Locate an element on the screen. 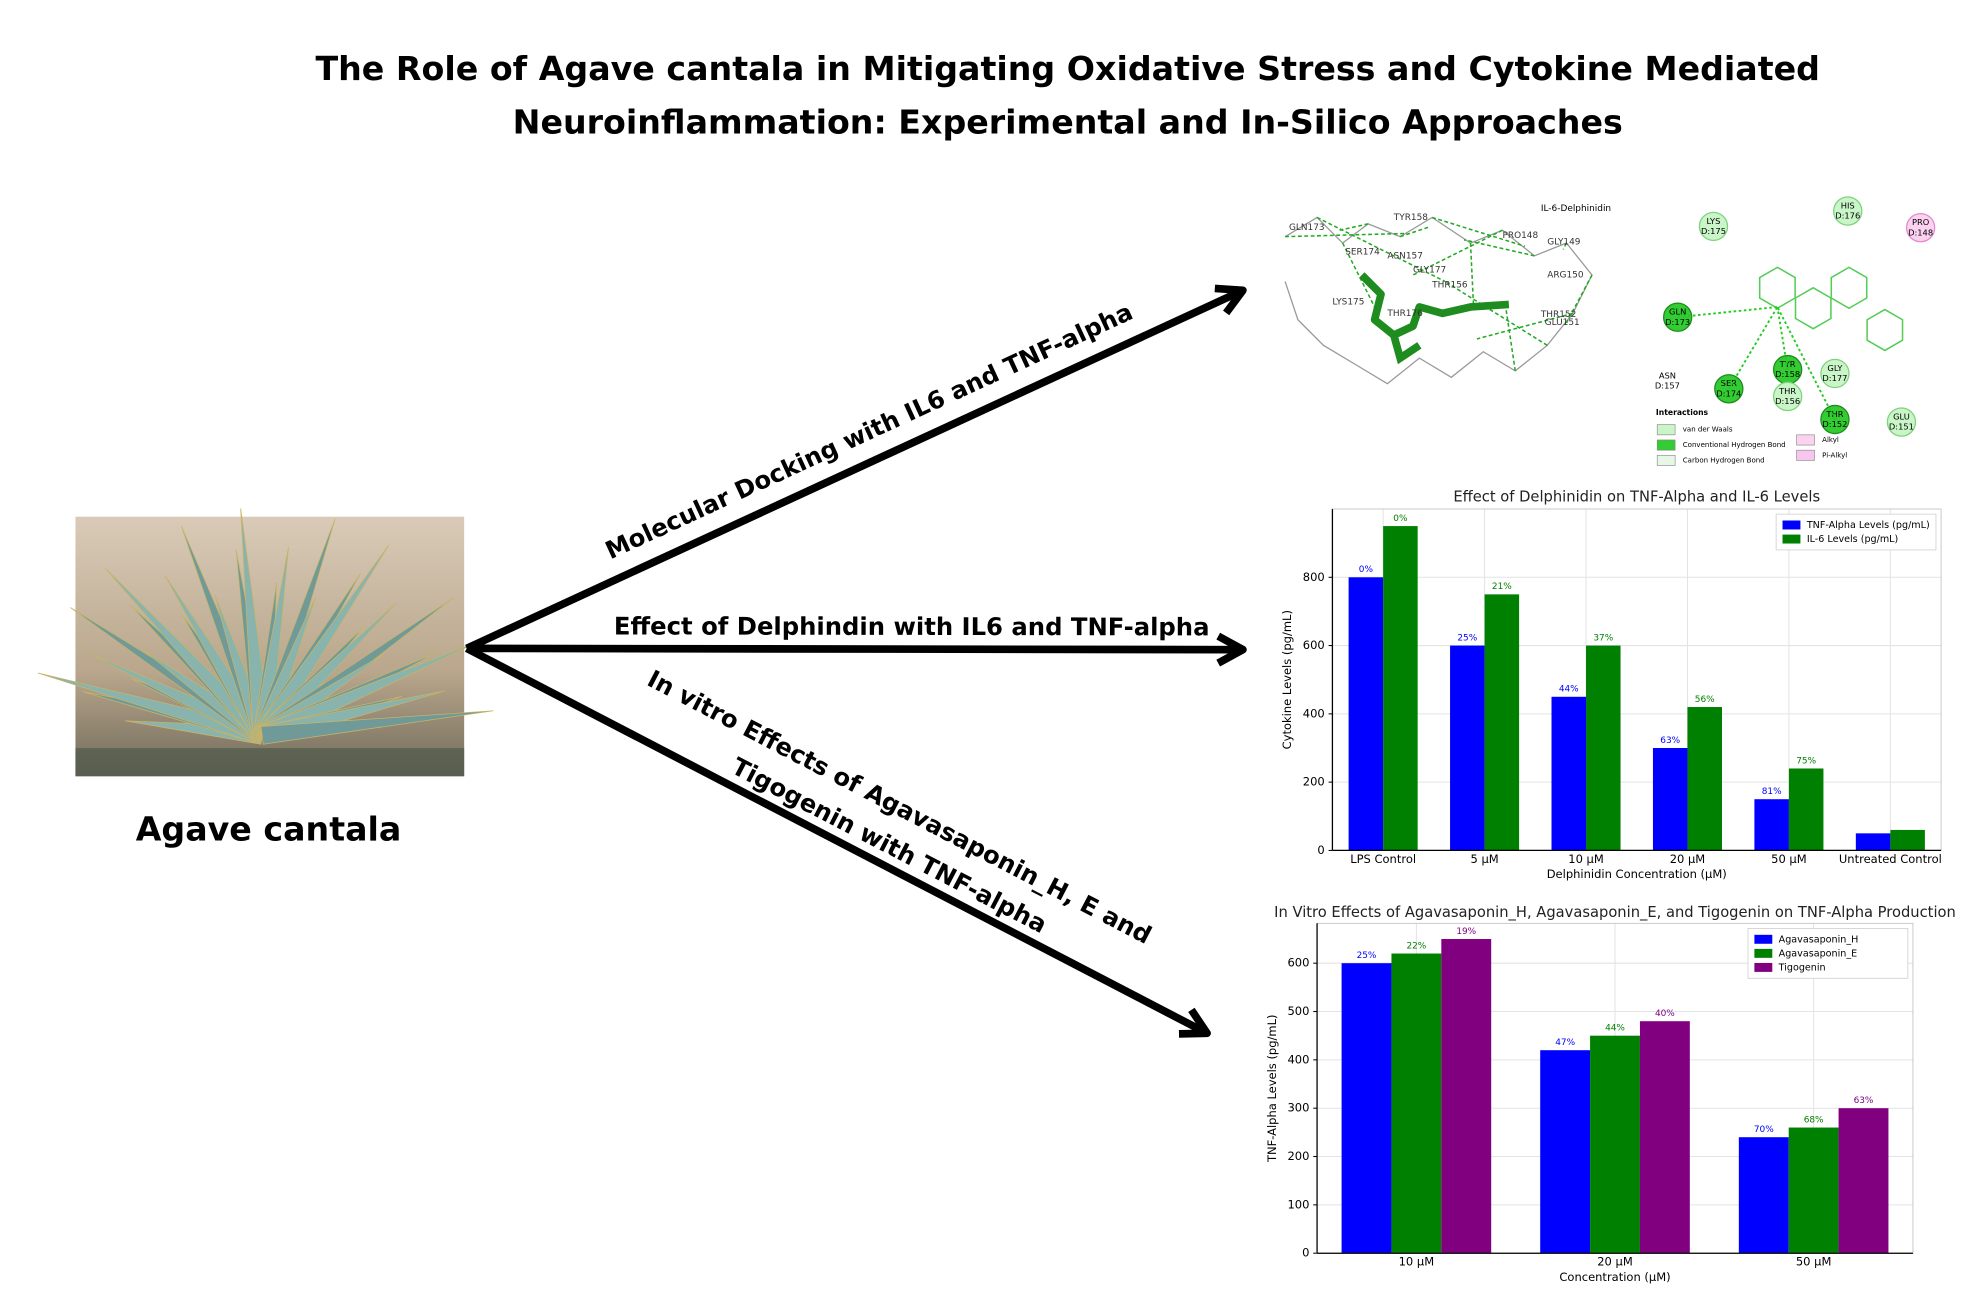  y-tick-label: 300 is located at coordinates (1298, 1108).